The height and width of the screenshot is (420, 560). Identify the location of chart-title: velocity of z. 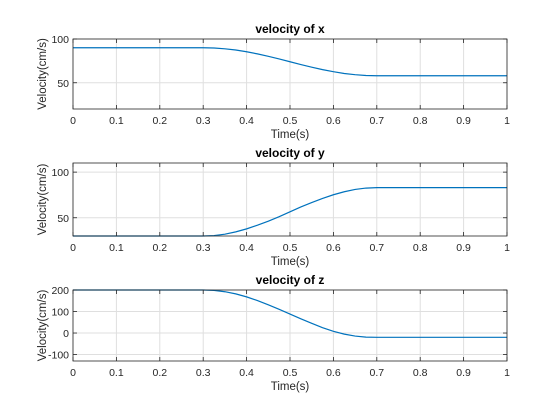
(290, 280).